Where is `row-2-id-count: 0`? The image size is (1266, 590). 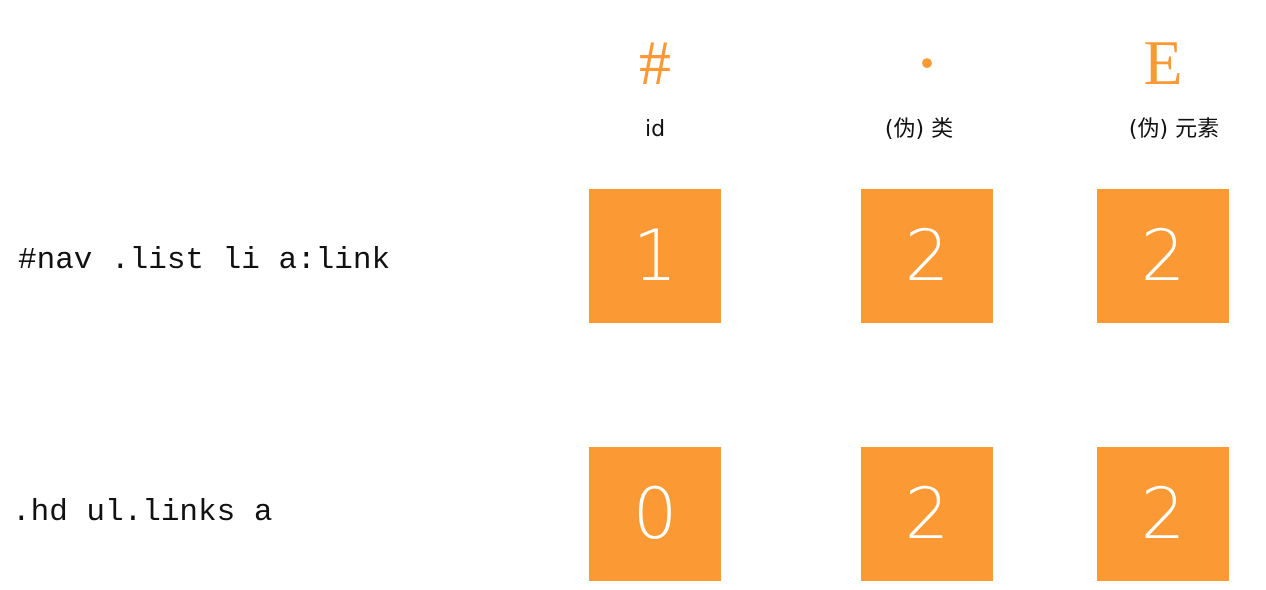 row-2-id-count: 0 is located at coordinates (655, 514).